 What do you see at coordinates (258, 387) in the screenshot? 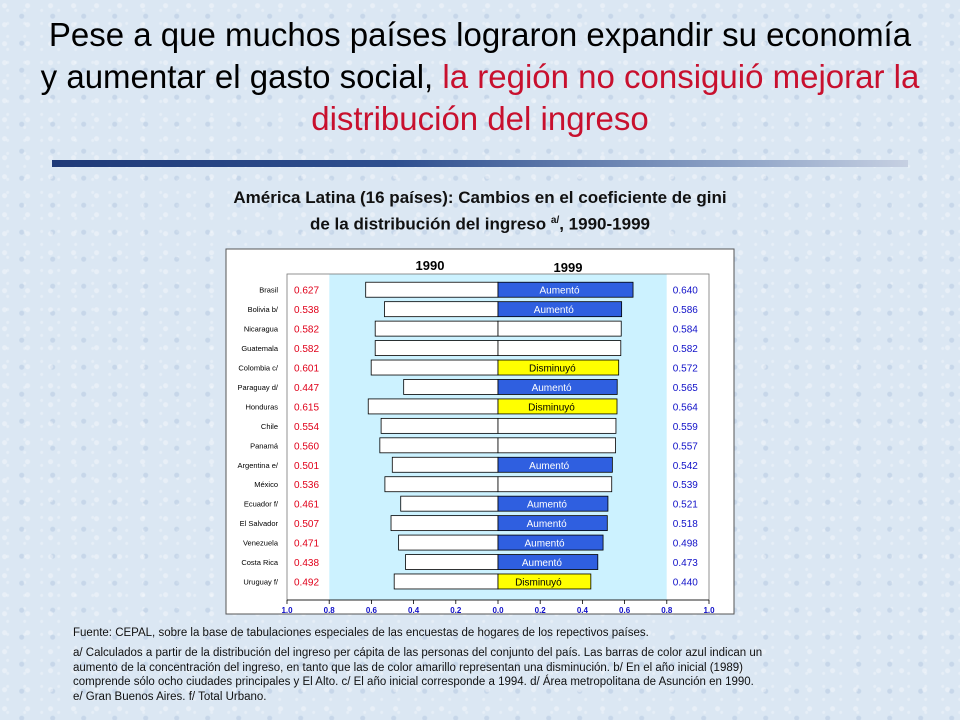
I see `category-label: Paraguay d/` at bounding box center [258, 387].